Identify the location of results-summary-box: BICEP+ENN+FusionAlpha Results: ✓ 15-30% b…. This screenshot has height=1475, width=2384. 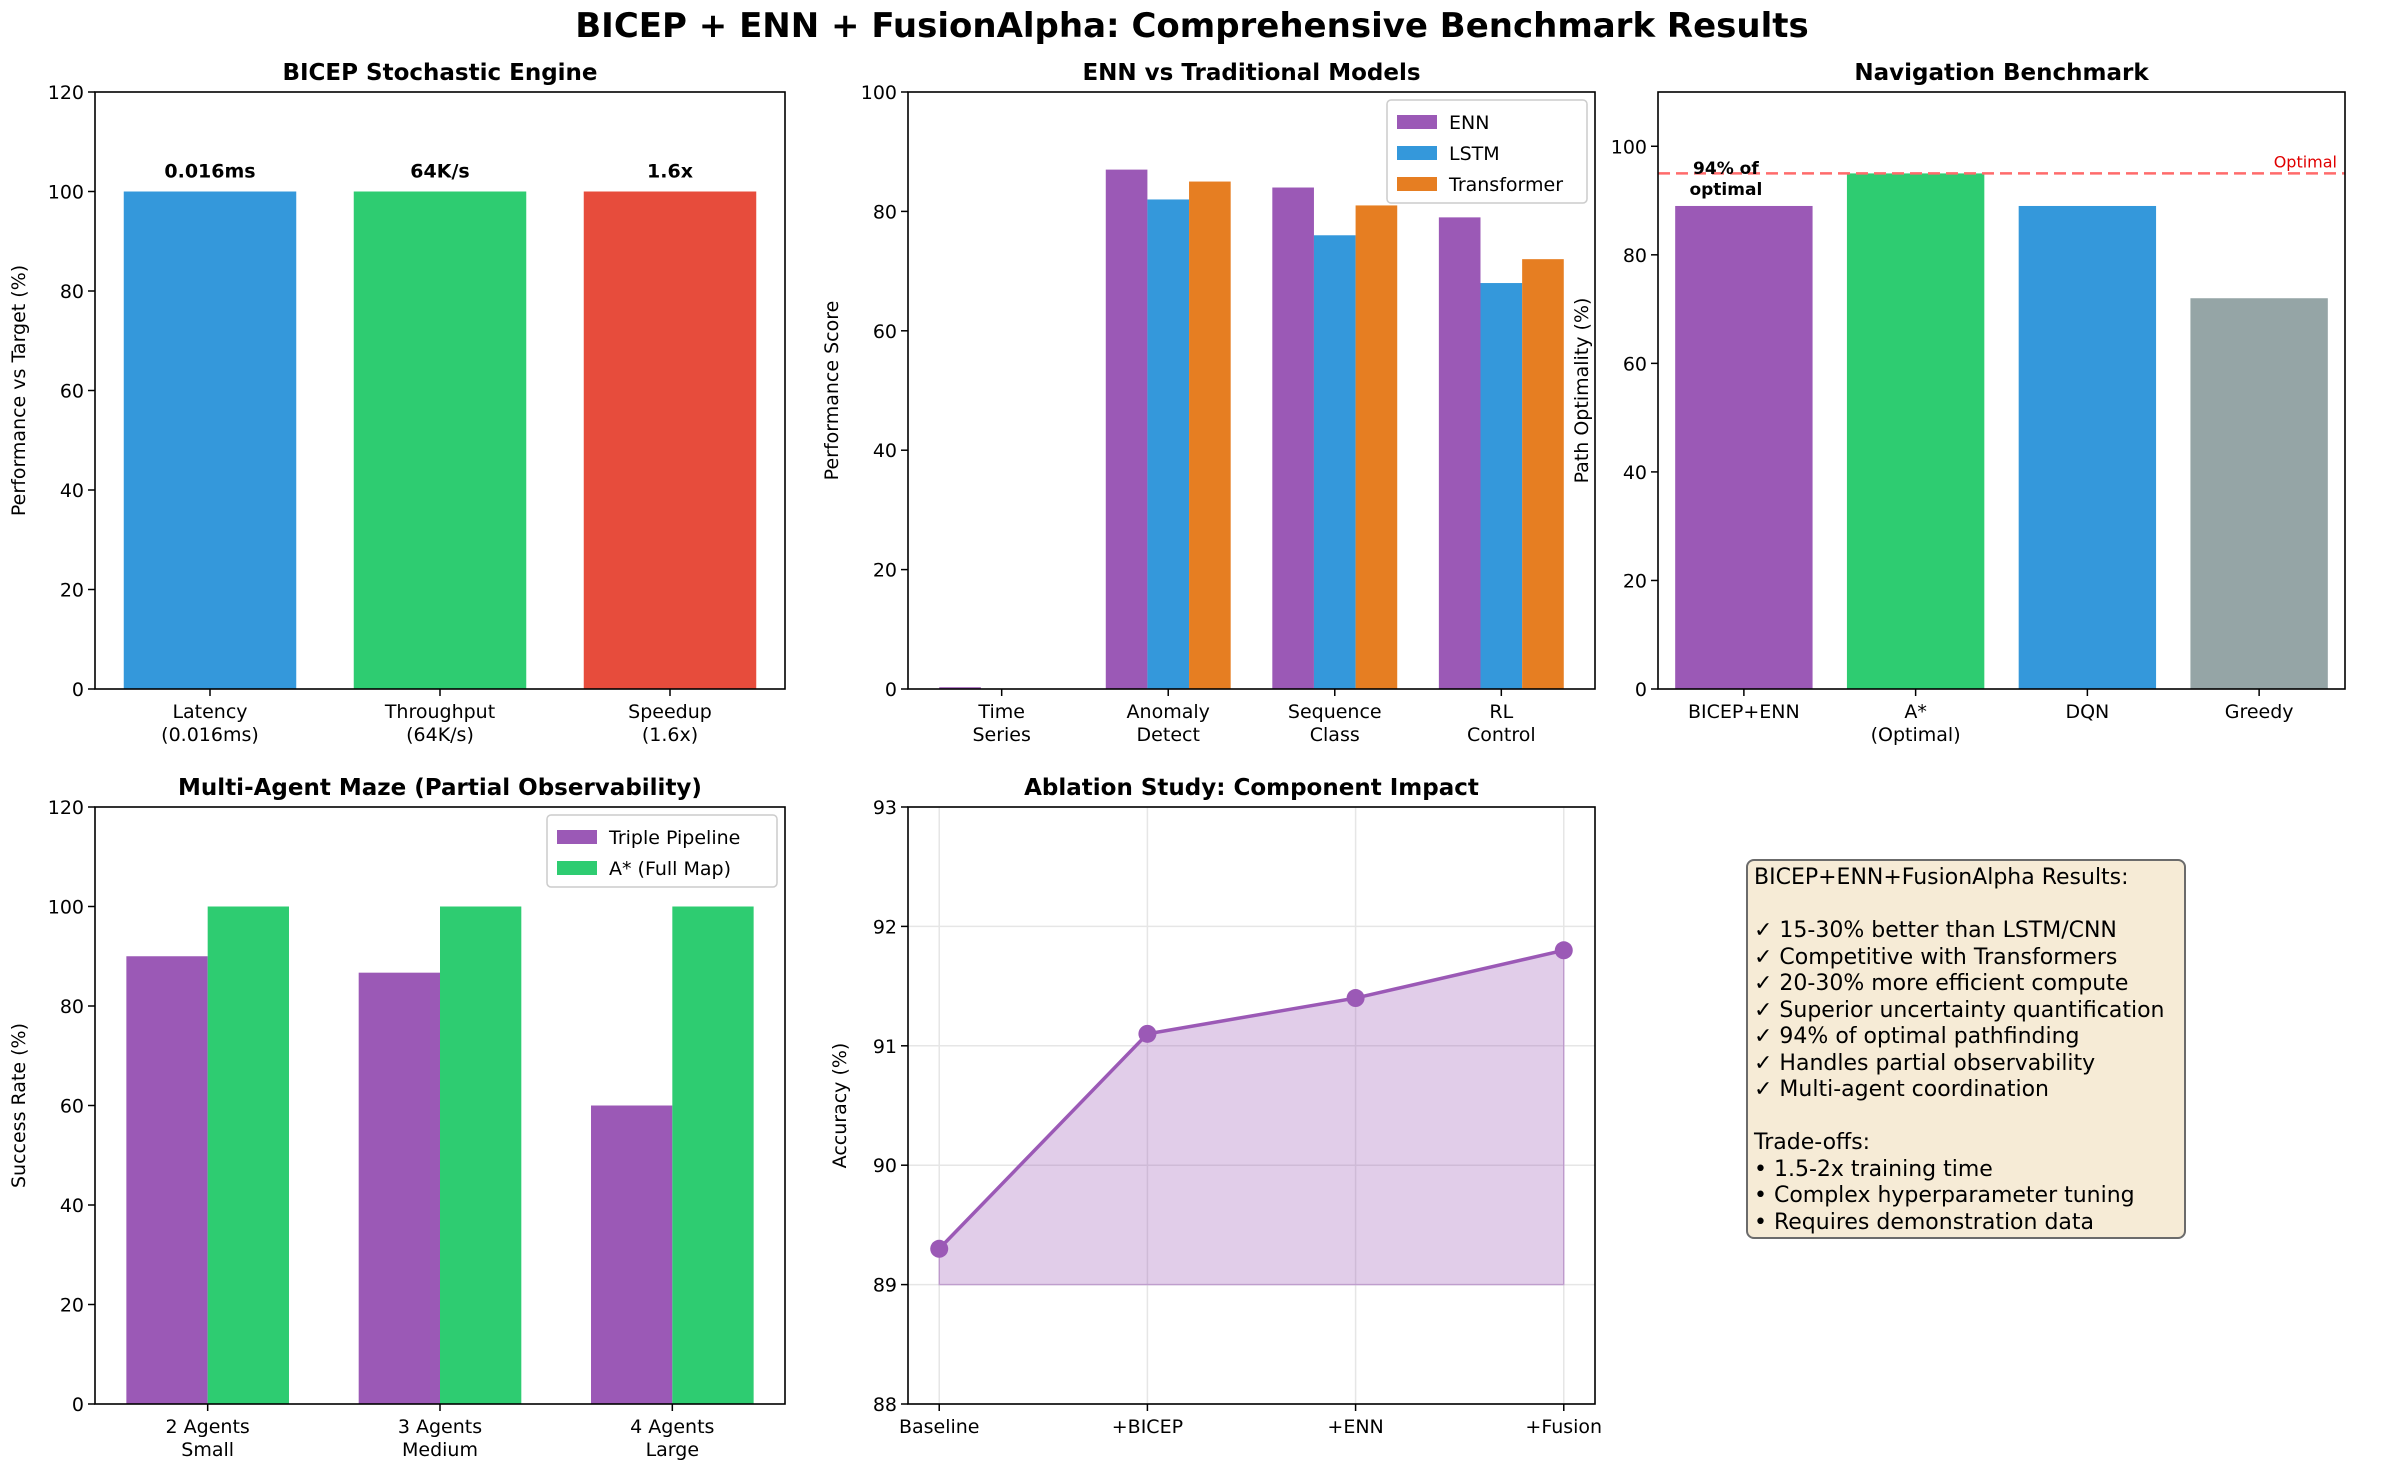
(1966, 1049).